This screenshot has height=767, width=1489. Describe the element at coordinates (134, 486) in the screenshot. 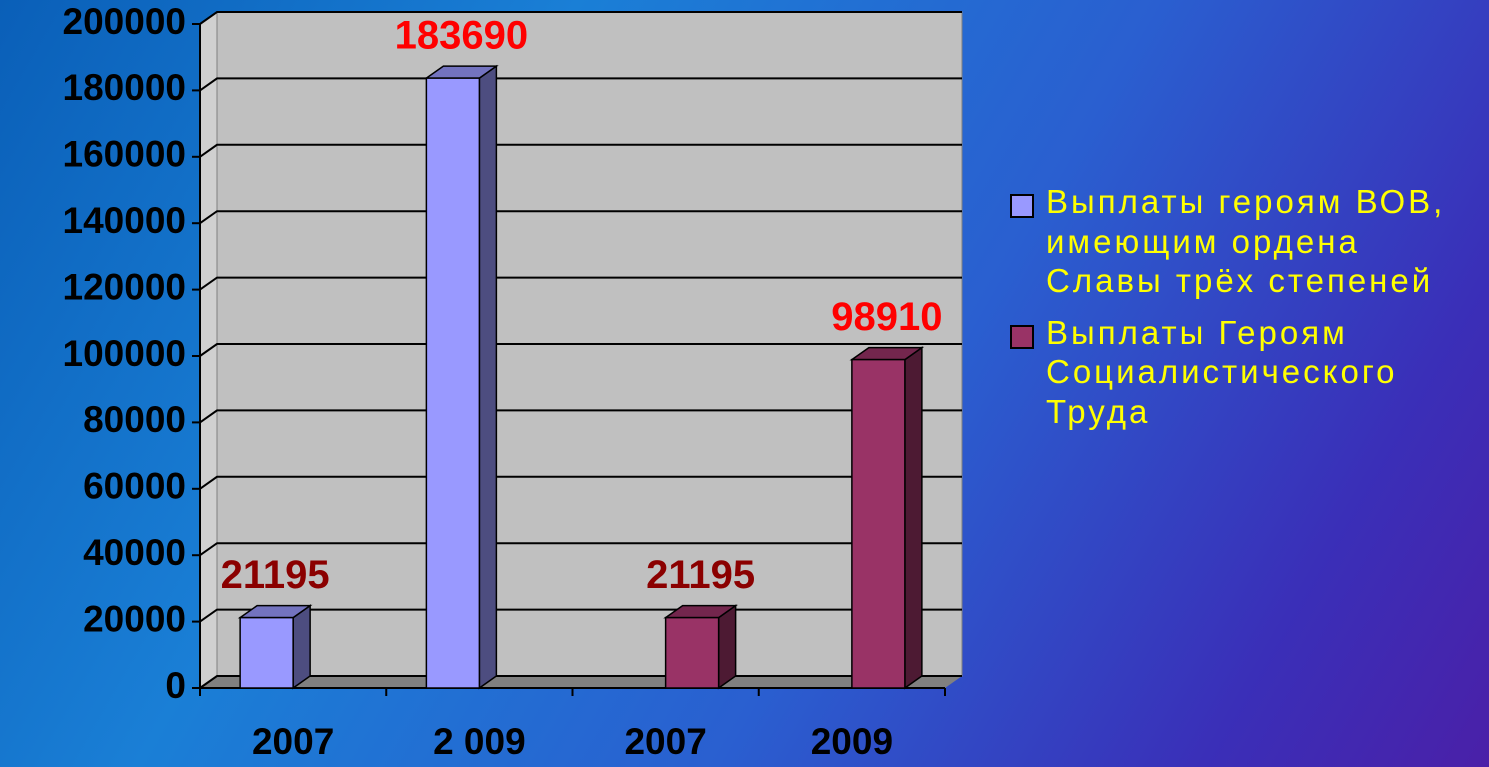

I see `y-tick-label: 60000` at that location.